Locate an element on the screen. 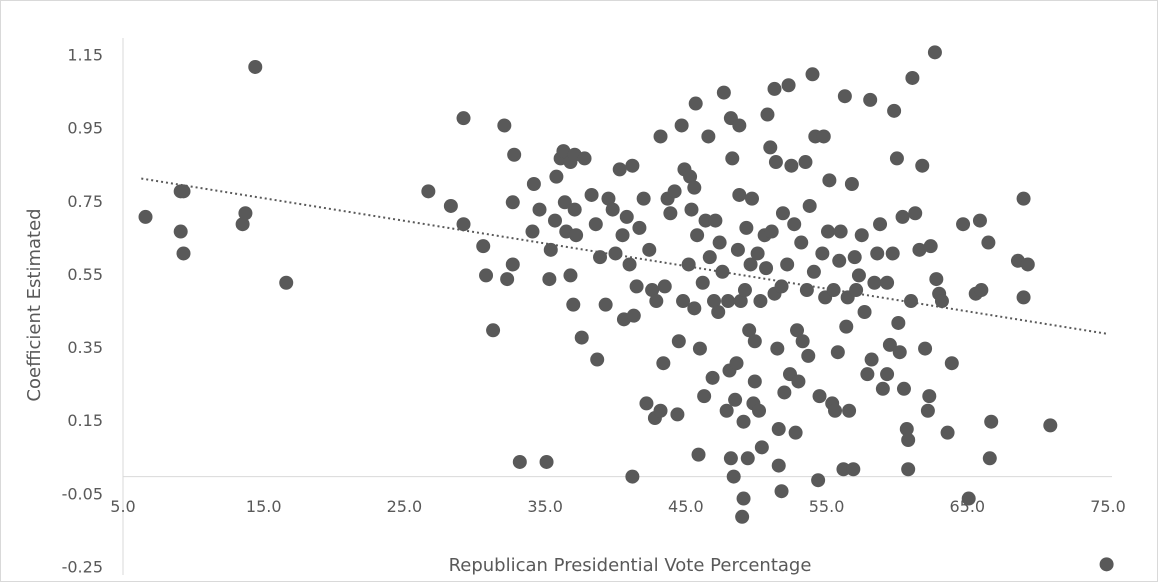 This screenshot has height=582, width=1158. x-tick-label: 5.0 is located at coordinates (122, 506).